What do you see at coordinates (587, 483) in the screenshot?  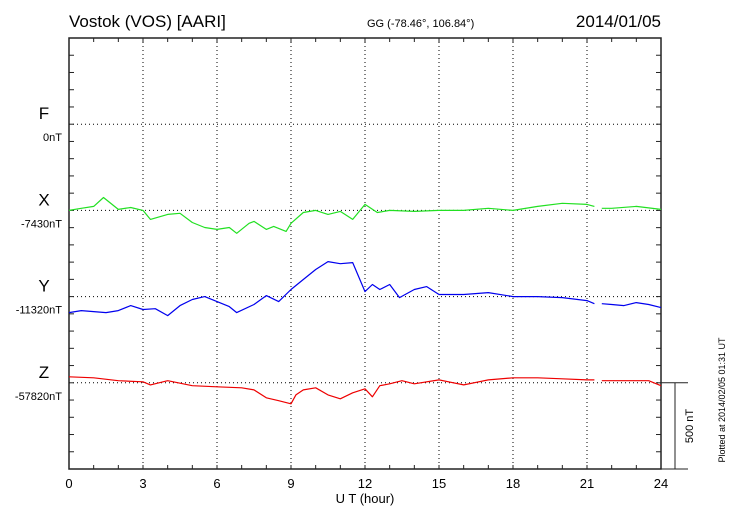 I see `x-tick-label: 21` at bounding box center [587, 483].